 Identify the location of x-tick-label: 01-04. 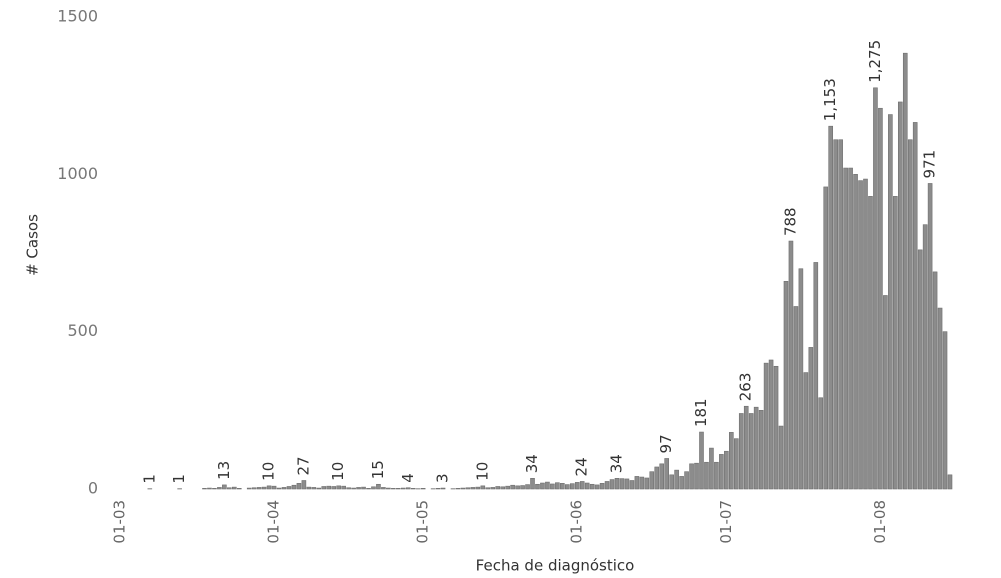
(274, 522).